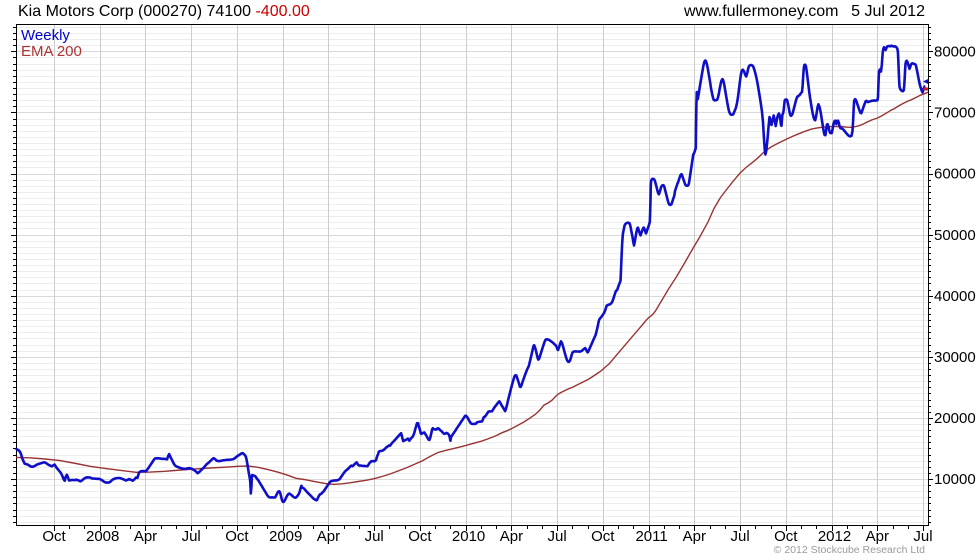 This screenshot has width=980, height=560. I want to click on svg-text: 5 Jul 2012, so click(888, 11).